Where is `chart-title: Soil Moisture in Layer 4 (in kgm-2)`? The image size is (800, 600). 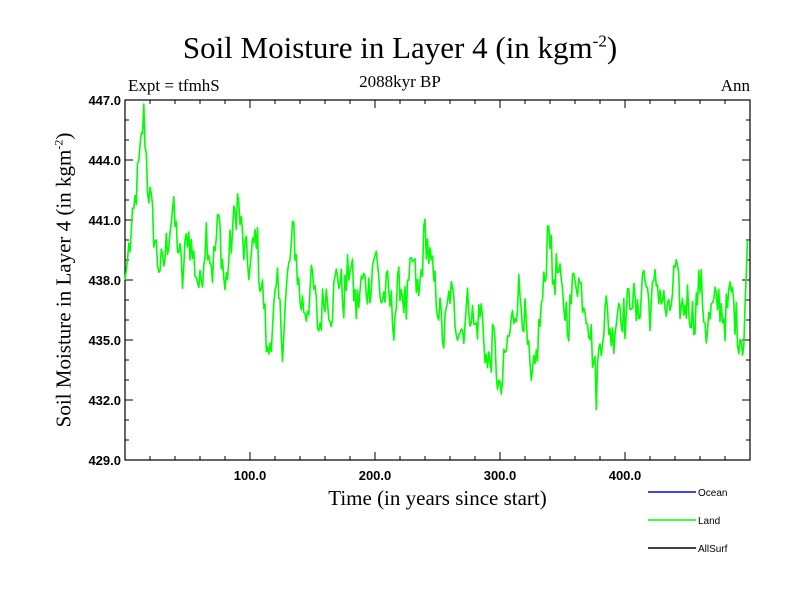 chart-title: Soil Moisture in Layer 4 (in kgm-2) is located at coordinates (400, 47).